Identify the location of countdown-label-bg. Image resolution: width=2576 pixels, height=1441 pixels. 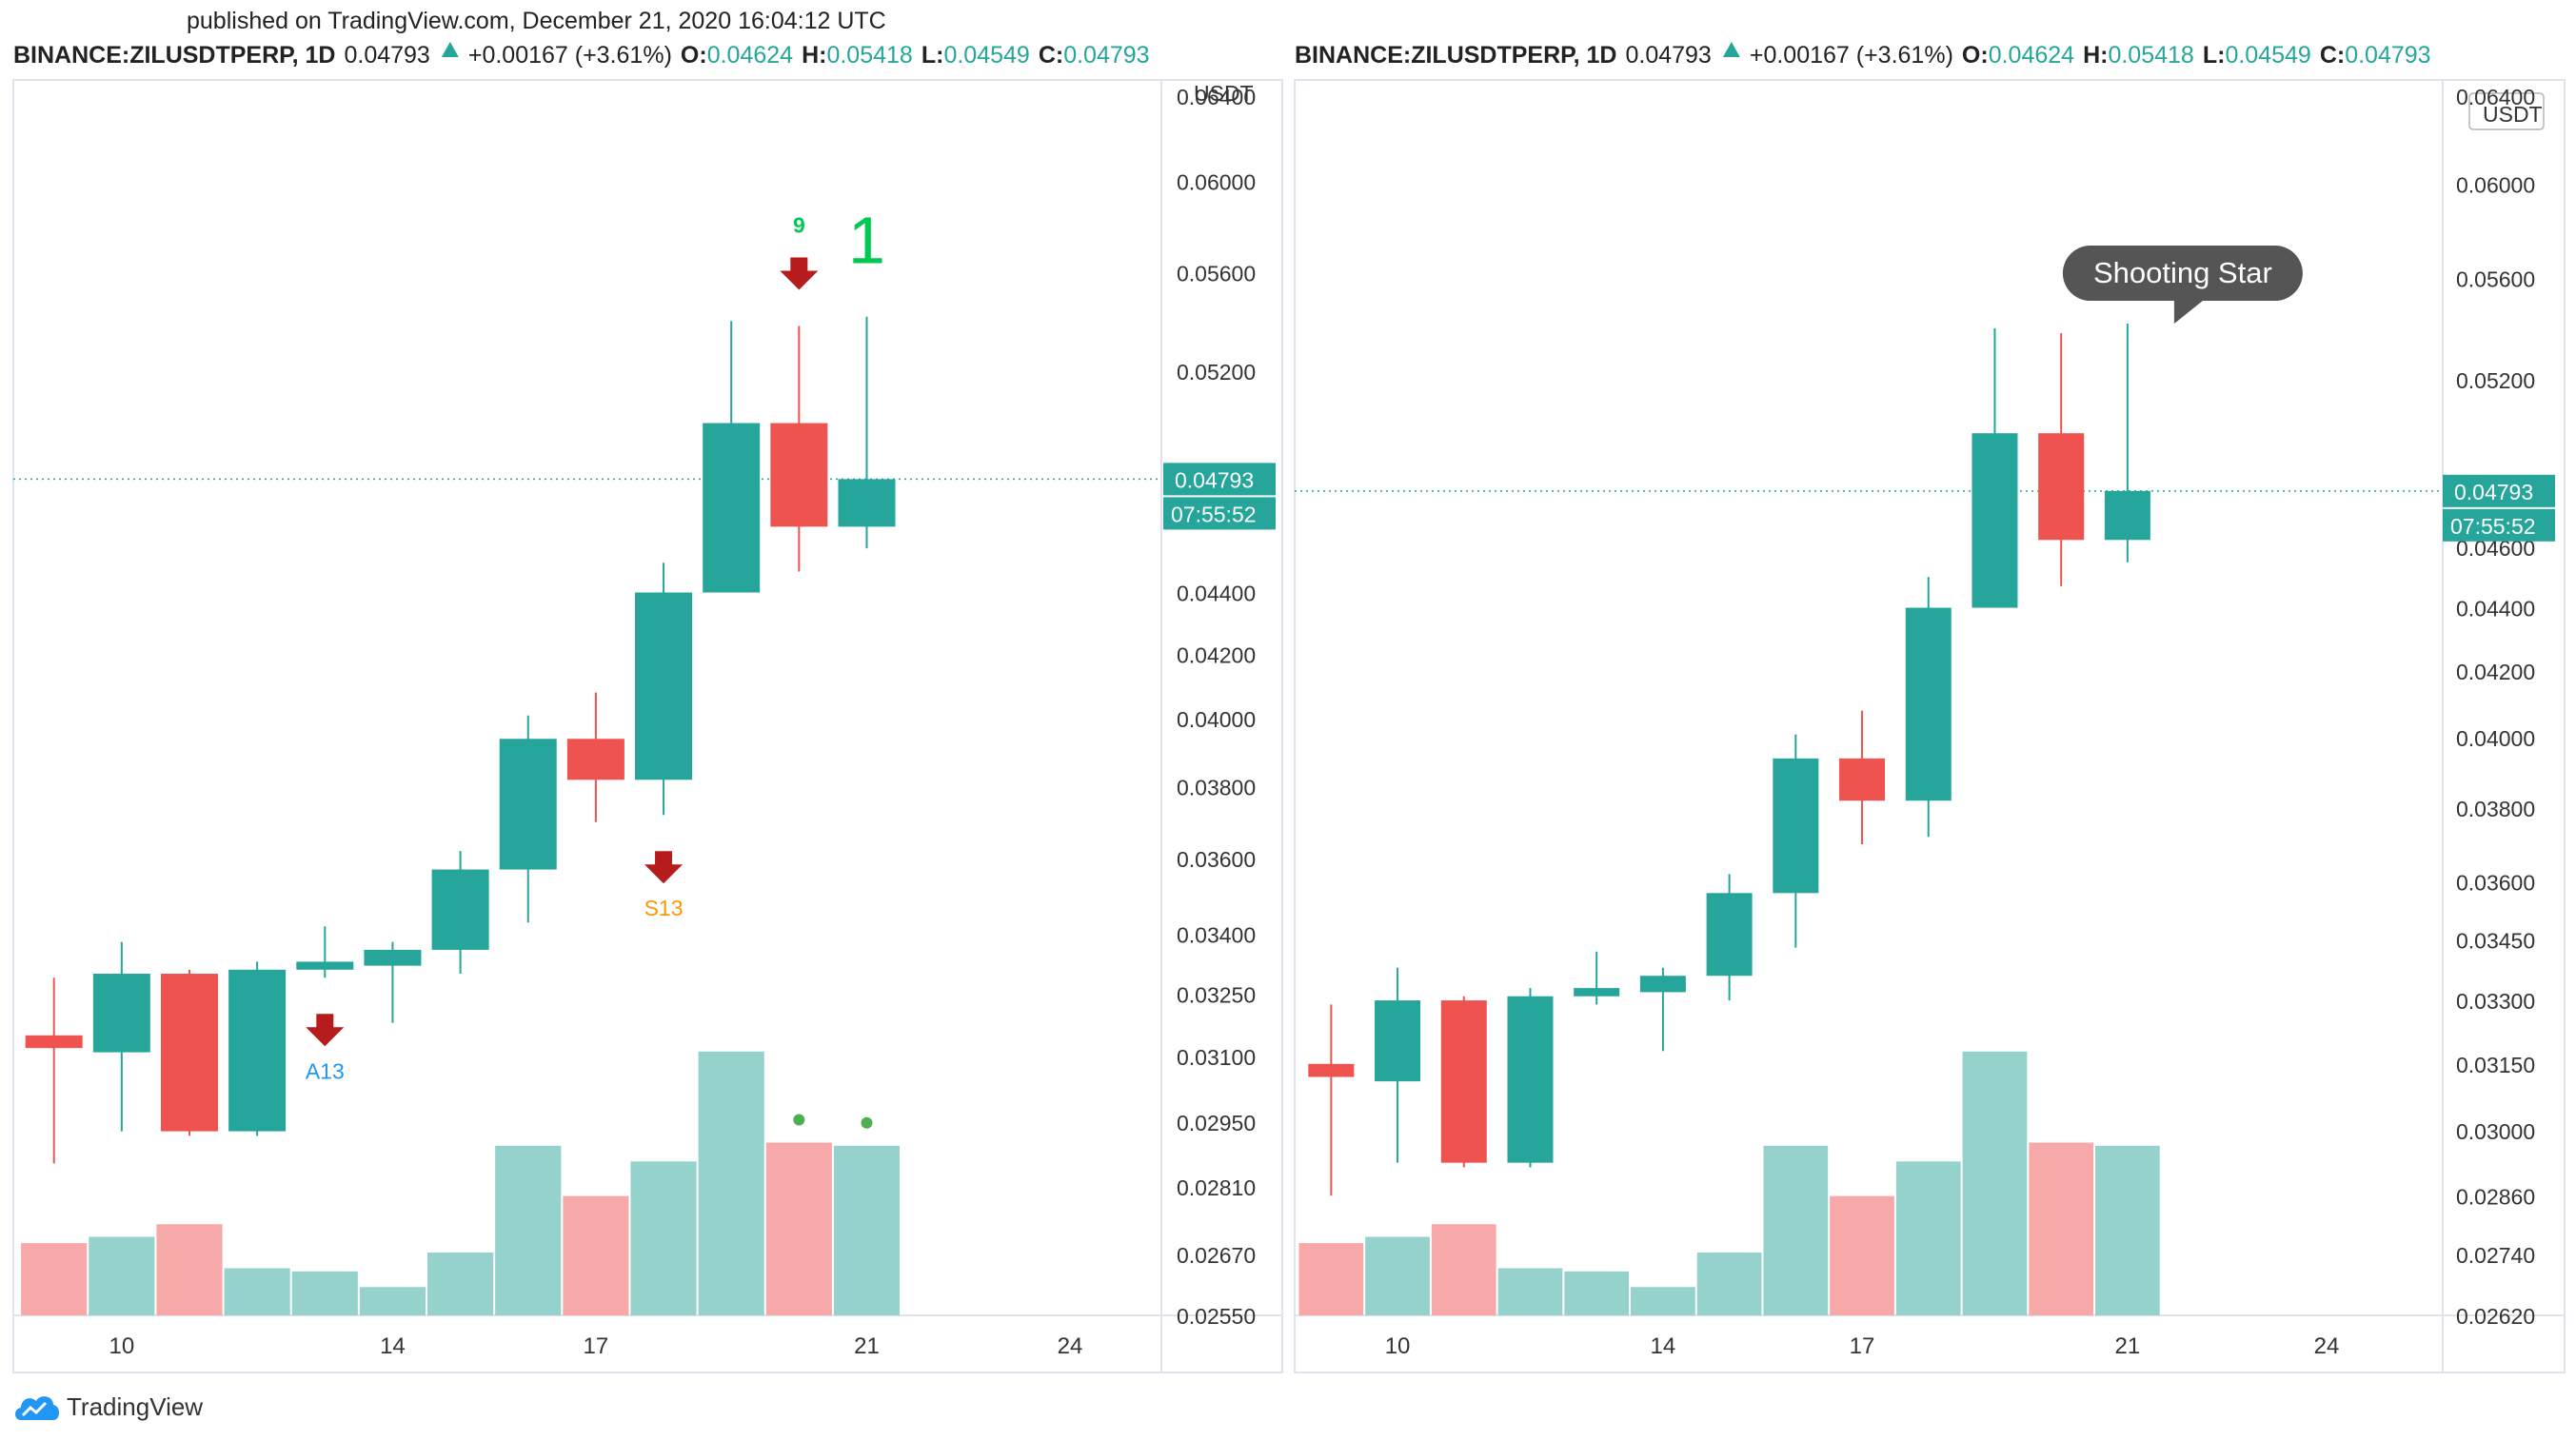
(2499, 525).